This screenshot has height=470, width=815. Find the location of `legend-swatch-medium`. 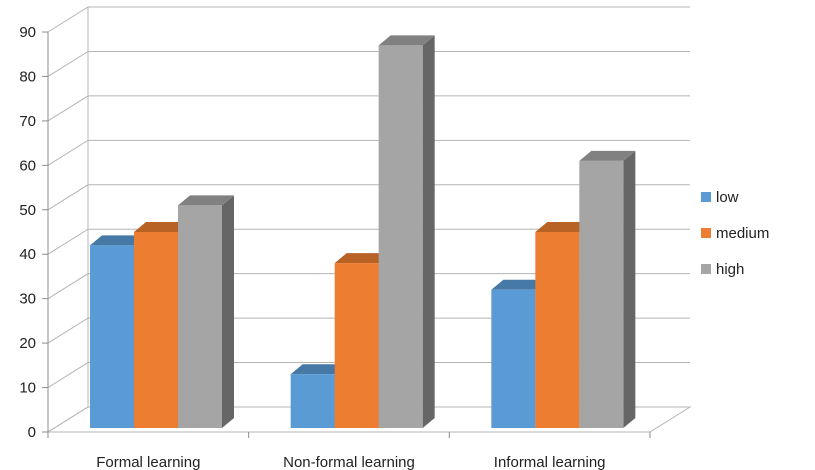

legend-swatch-medium is located at coordinates (706, 233).